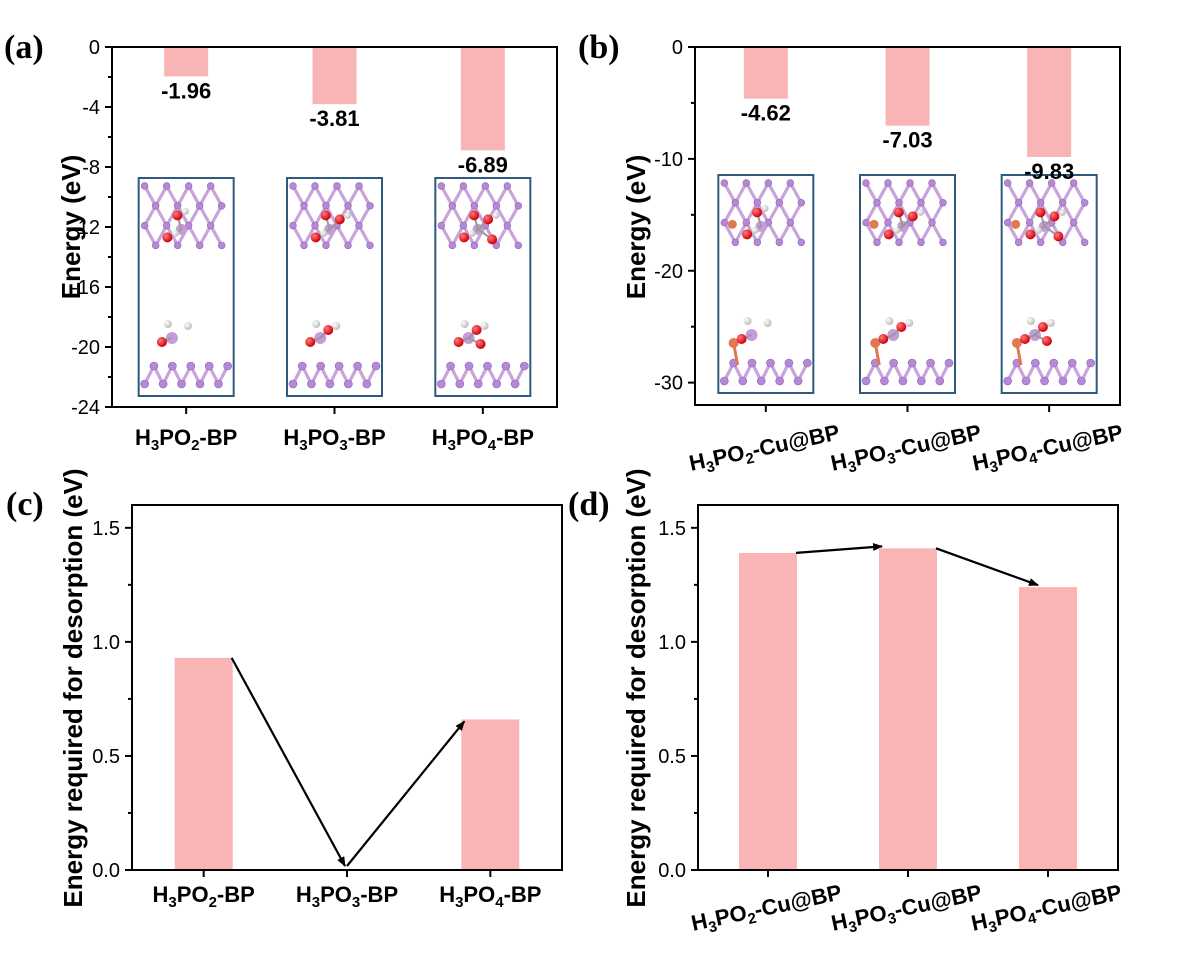  I want to click on data-label: -4.62, so click(766, 113).